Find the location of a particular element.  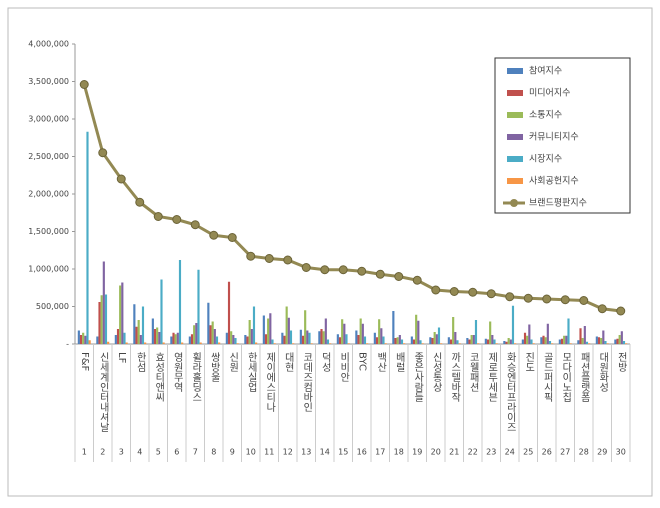

rank-label: 23 is located at coordinates (491, 452).